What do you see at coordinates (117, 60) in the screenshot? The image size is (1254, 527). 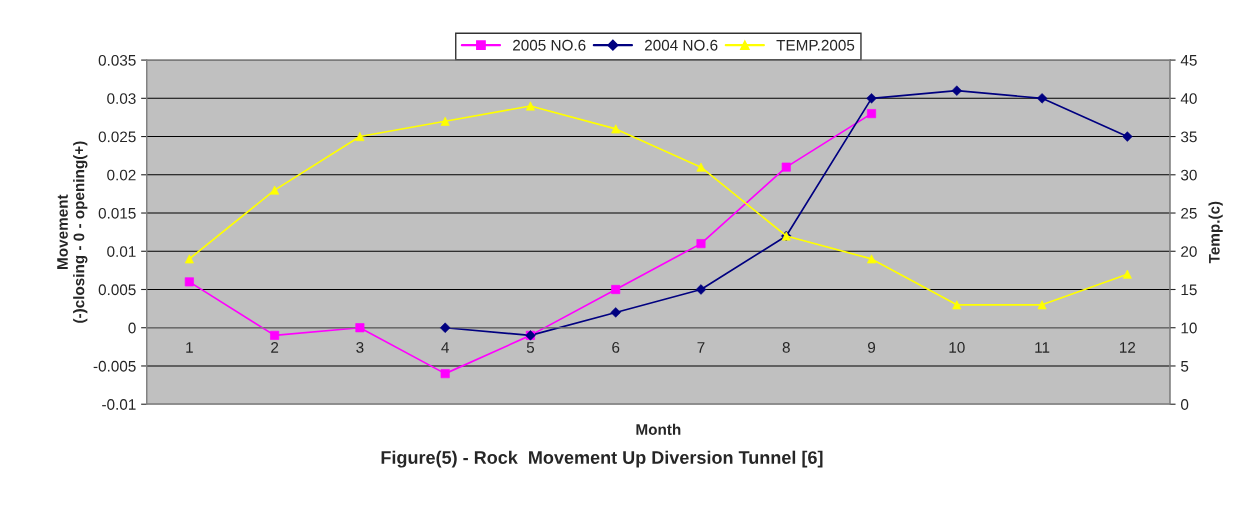 I see `y-tick-label: 0.035` at bounding box center [117, 60].